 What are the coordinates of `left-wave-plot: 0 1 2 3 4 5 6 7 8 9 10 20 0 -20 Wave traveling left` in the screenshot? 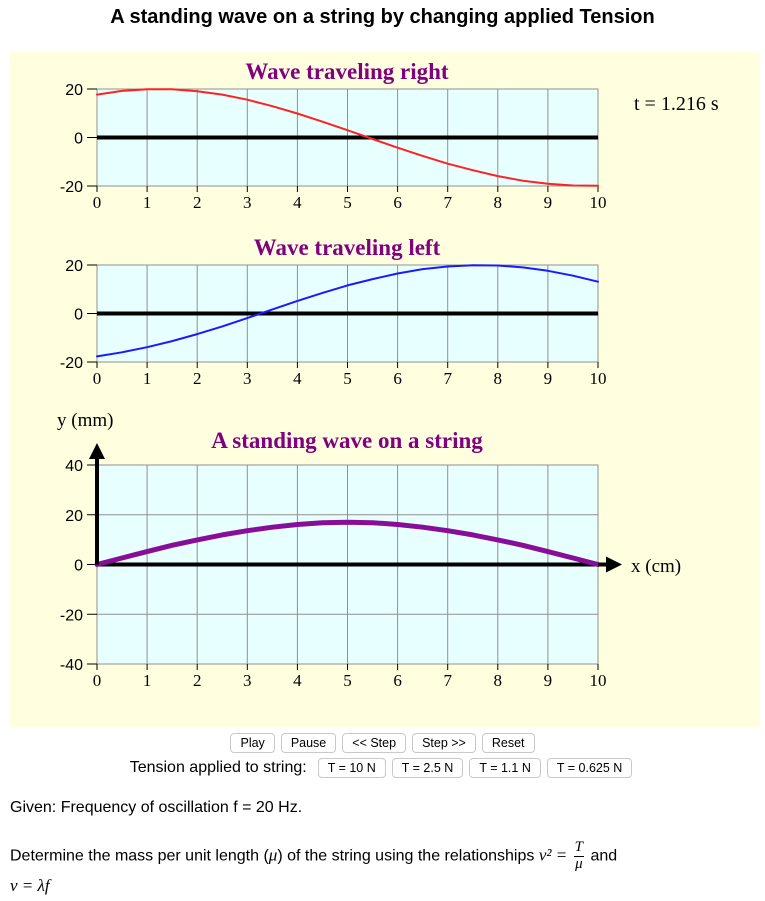 It's located at (333, 311).